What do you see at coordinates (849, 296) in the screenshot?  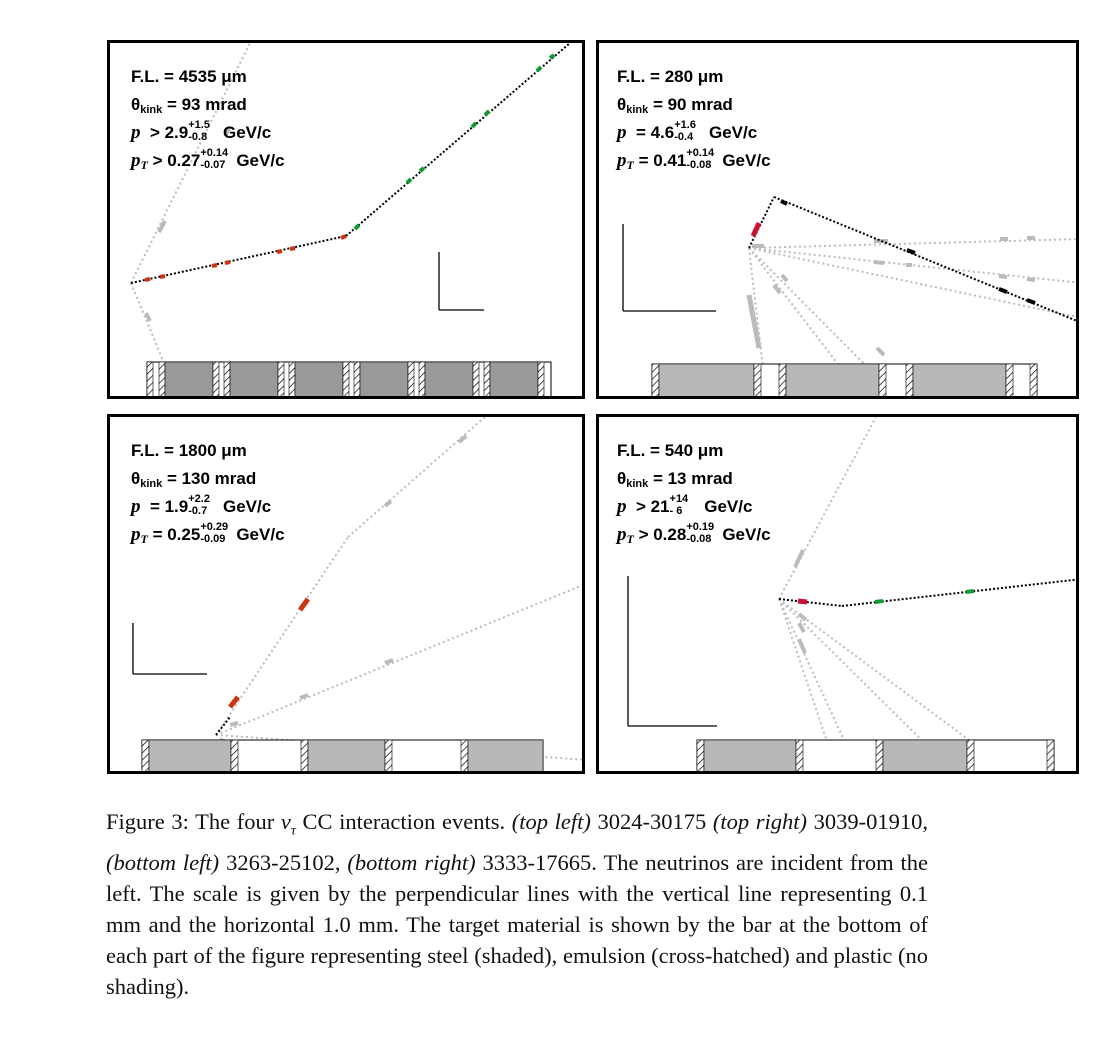 I see `event-display-top-right` at bounding box center [849, 296].